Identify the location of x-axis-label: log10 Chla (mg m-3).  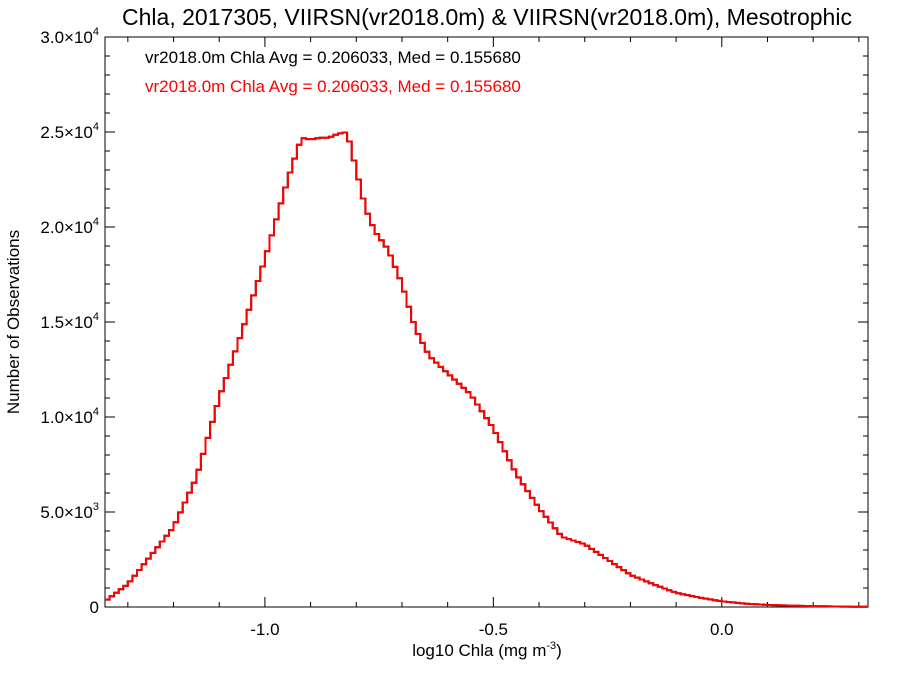
(487, 650).